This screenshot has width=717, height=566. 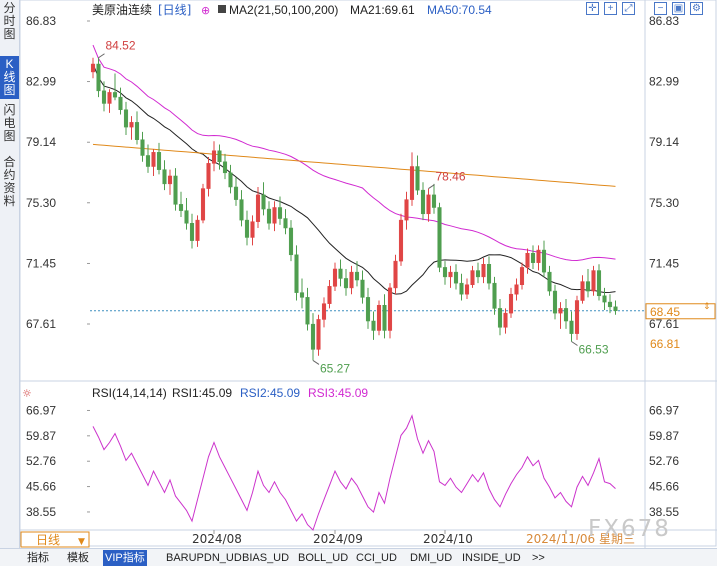 I want to click on watermark: FX678, so click(x=629, y=529).